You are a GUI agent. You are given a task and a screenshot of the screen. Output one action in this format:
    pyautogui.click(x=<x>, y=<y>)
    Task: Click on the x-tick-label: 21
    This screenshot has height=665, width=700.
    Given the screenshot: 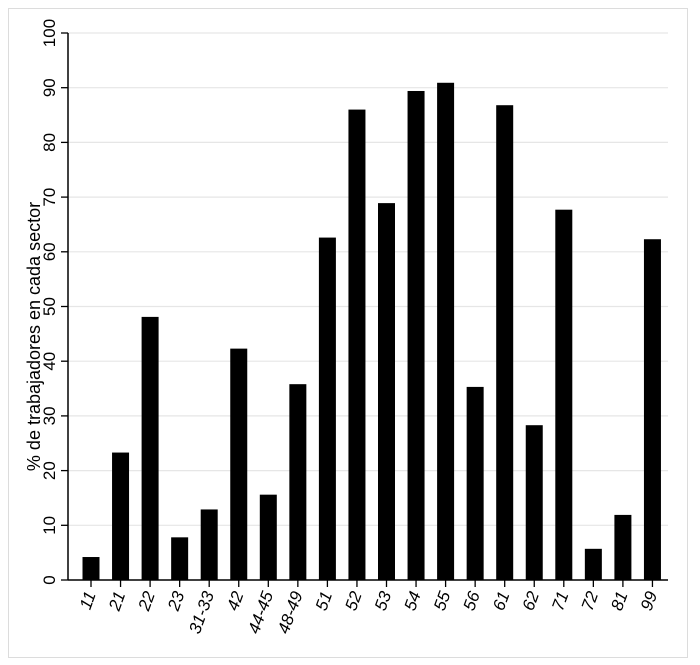 What is the action you would take?
    pyautogui.click(x=117, y=601)
    